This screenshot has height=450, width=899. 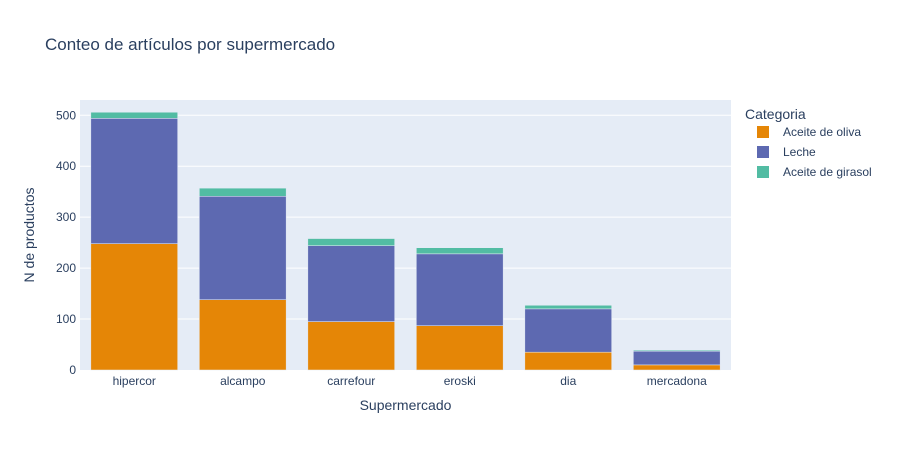 What do you see at coordinates (243, 192) in the screenshot?
I see `bar-alcampo-aceite-de-girasol` at bounding box center [243, 192].